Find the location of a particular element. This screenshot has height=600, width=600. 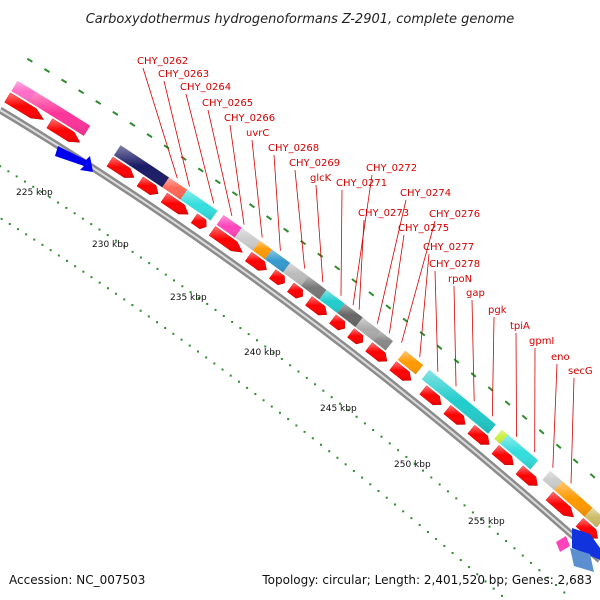

gene-label: secG is located at coordinates (580, 371).